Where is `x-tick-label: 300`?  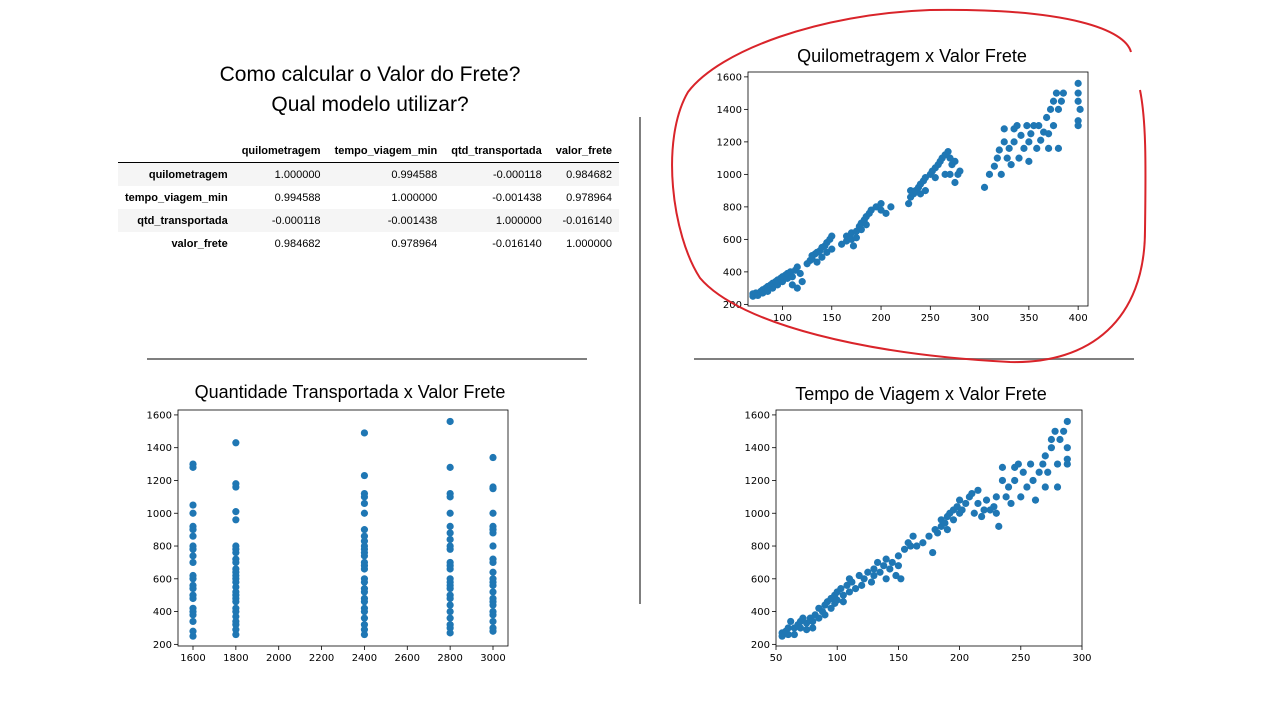 x-tick-label: 300 is located at coordinates (1081, 658).